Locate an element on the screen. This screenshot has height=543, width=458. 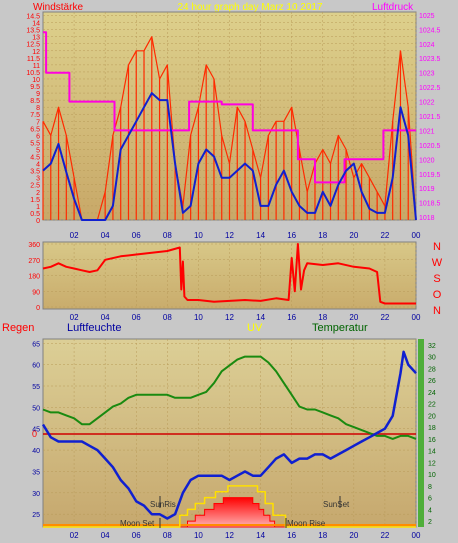
wind-x-tick-label: 20 is located at coordinates (353, 235).